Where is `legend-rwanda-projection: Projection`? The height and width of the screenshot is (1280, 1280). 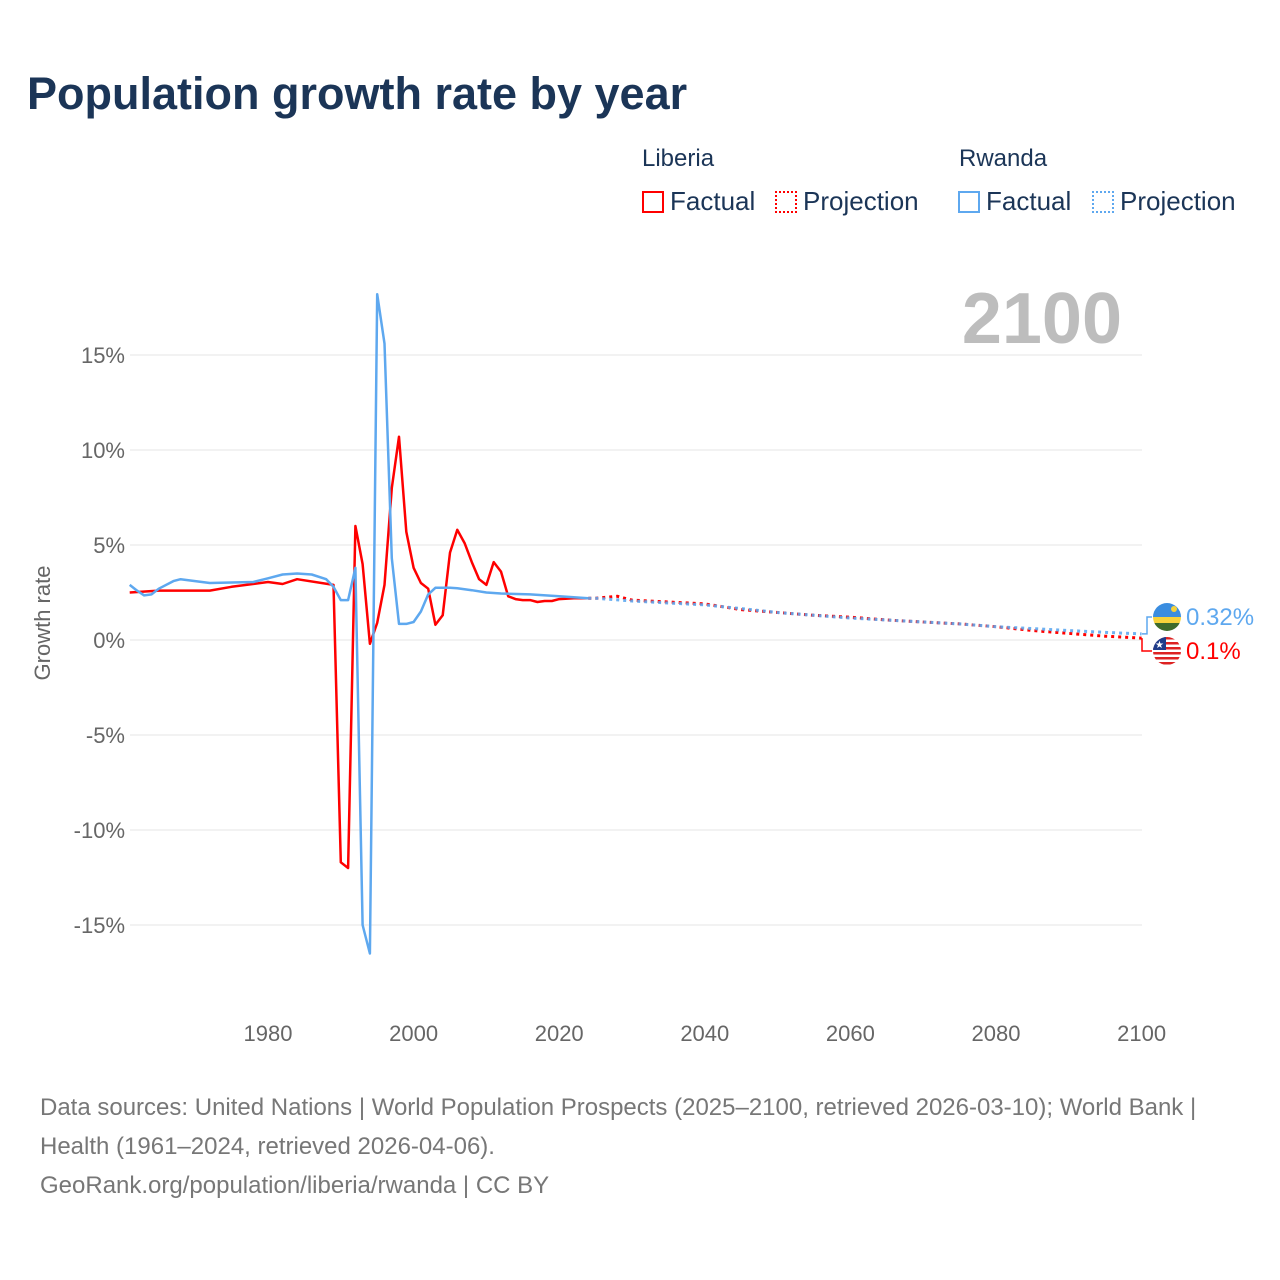
legend-rwanda-projection: Projection is located at coordinates (1164, 201).